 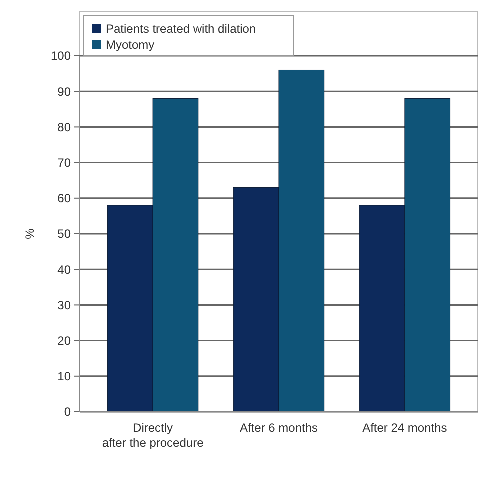 I want to click on y-tick-label: 20, so click(x=65, y=341).